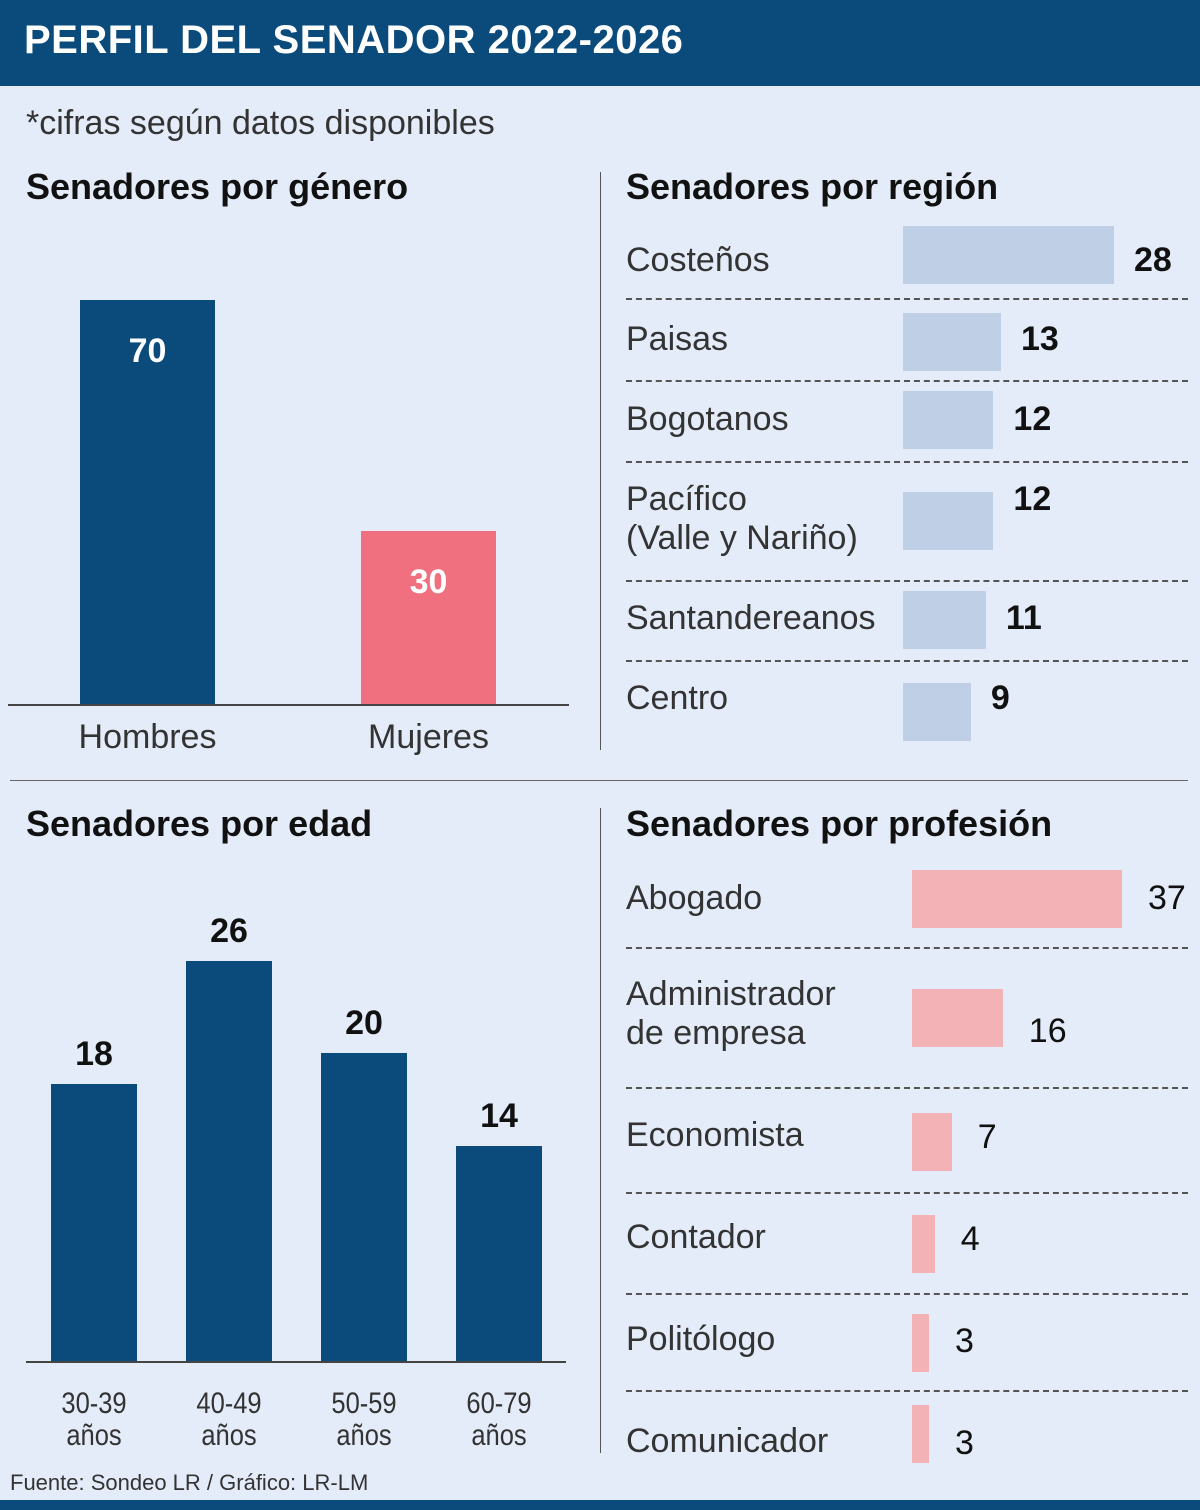  Describe the element at coordinates (499, 1253) in the screenshot. I see `age-bar-60-79-anos` at that location.